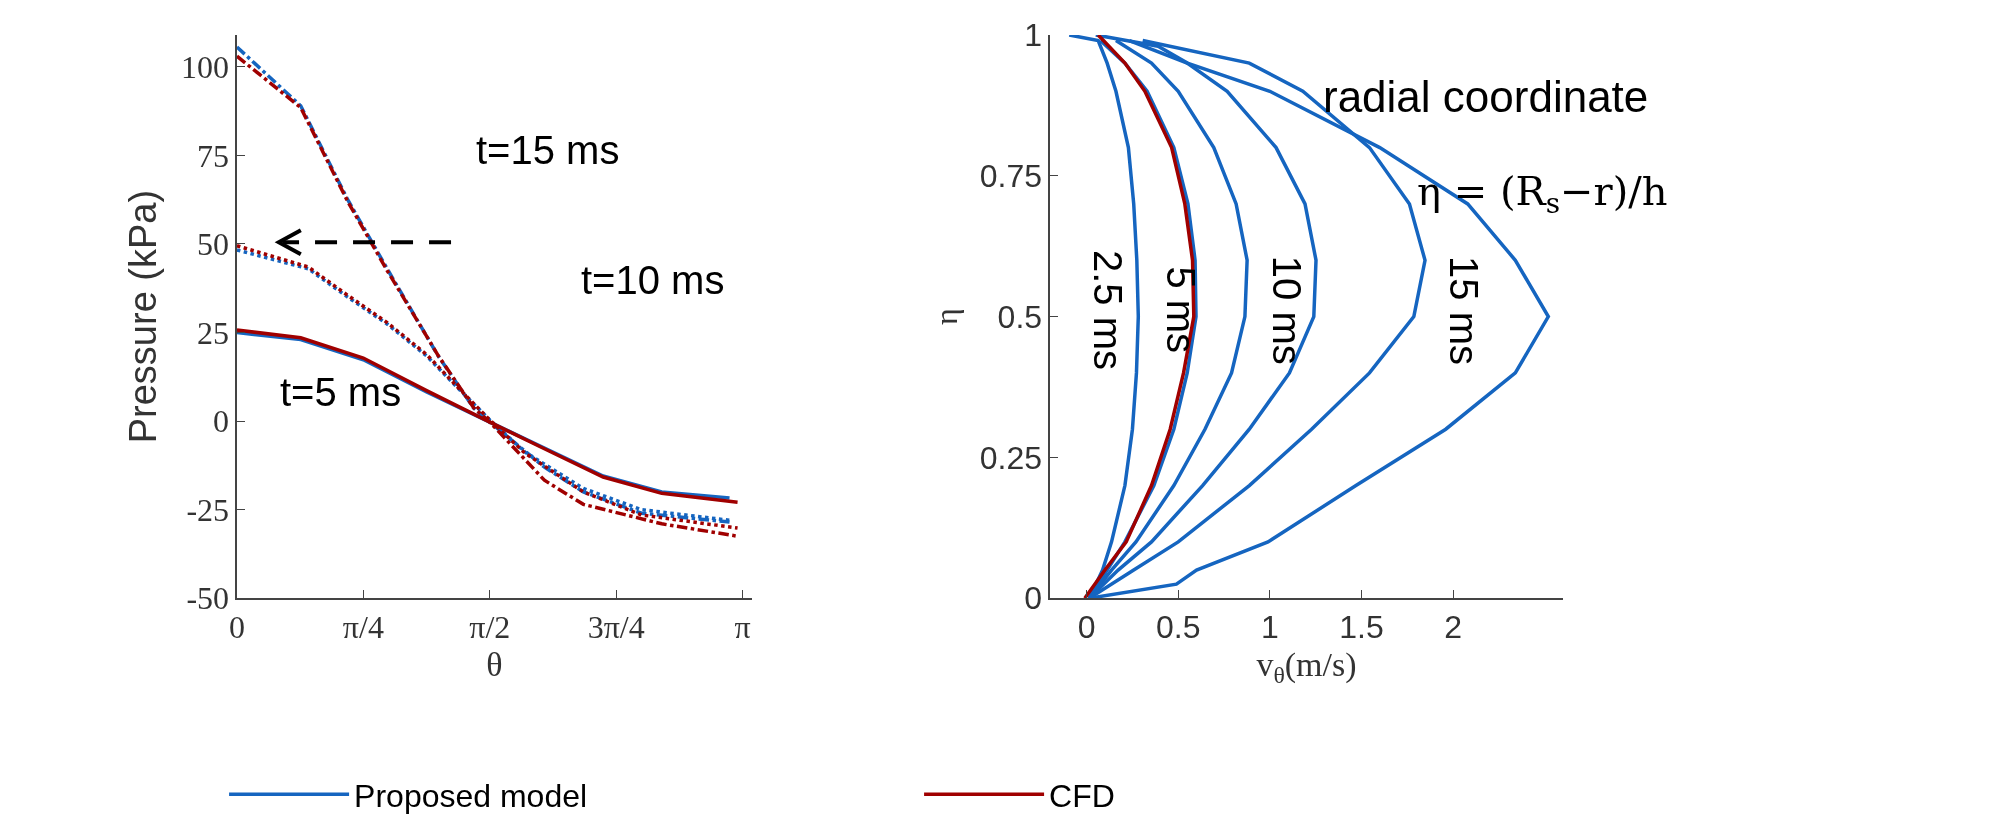  Describe the element at coordinates (1107, 310) in the screenshot. I see `annotation: 2.5 ms` at that location.